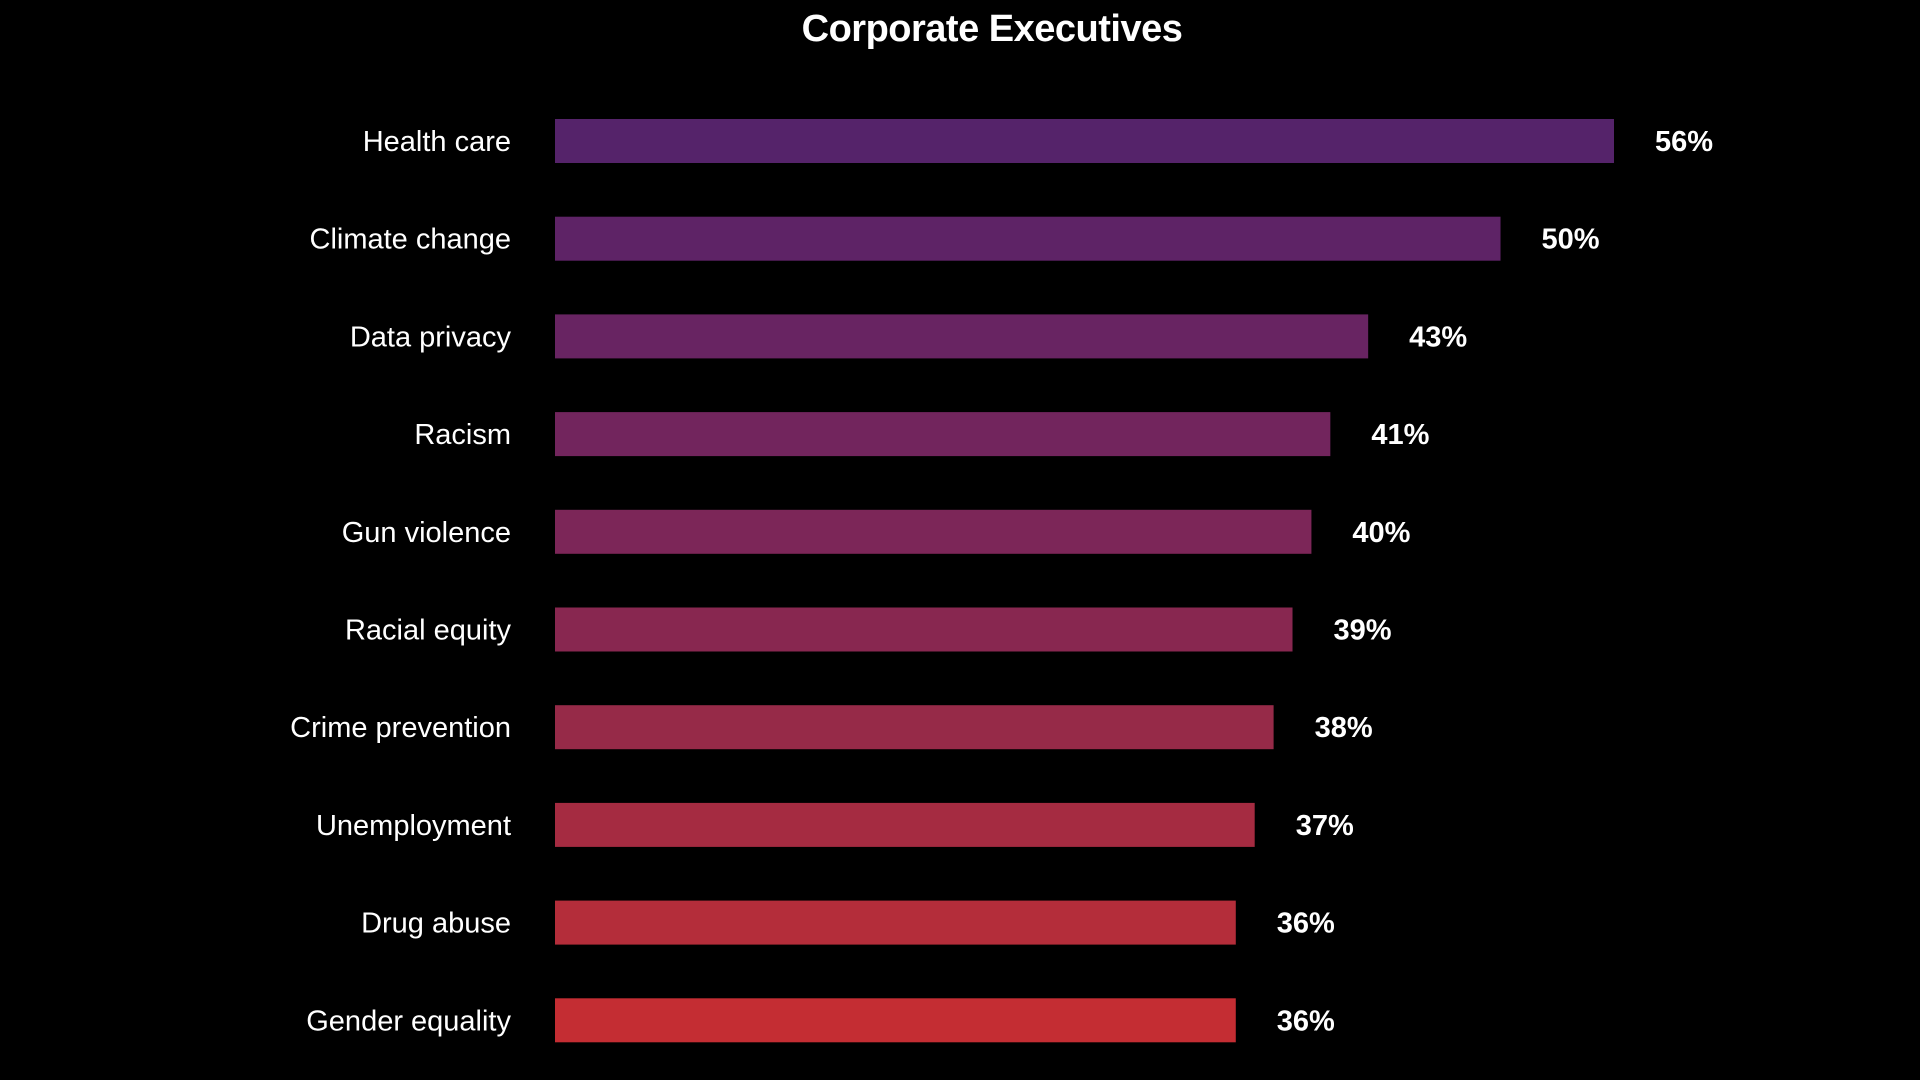 This screenshot has width=1920, height=1080. I want to click on value-label: 37%, so click(1325, 826).